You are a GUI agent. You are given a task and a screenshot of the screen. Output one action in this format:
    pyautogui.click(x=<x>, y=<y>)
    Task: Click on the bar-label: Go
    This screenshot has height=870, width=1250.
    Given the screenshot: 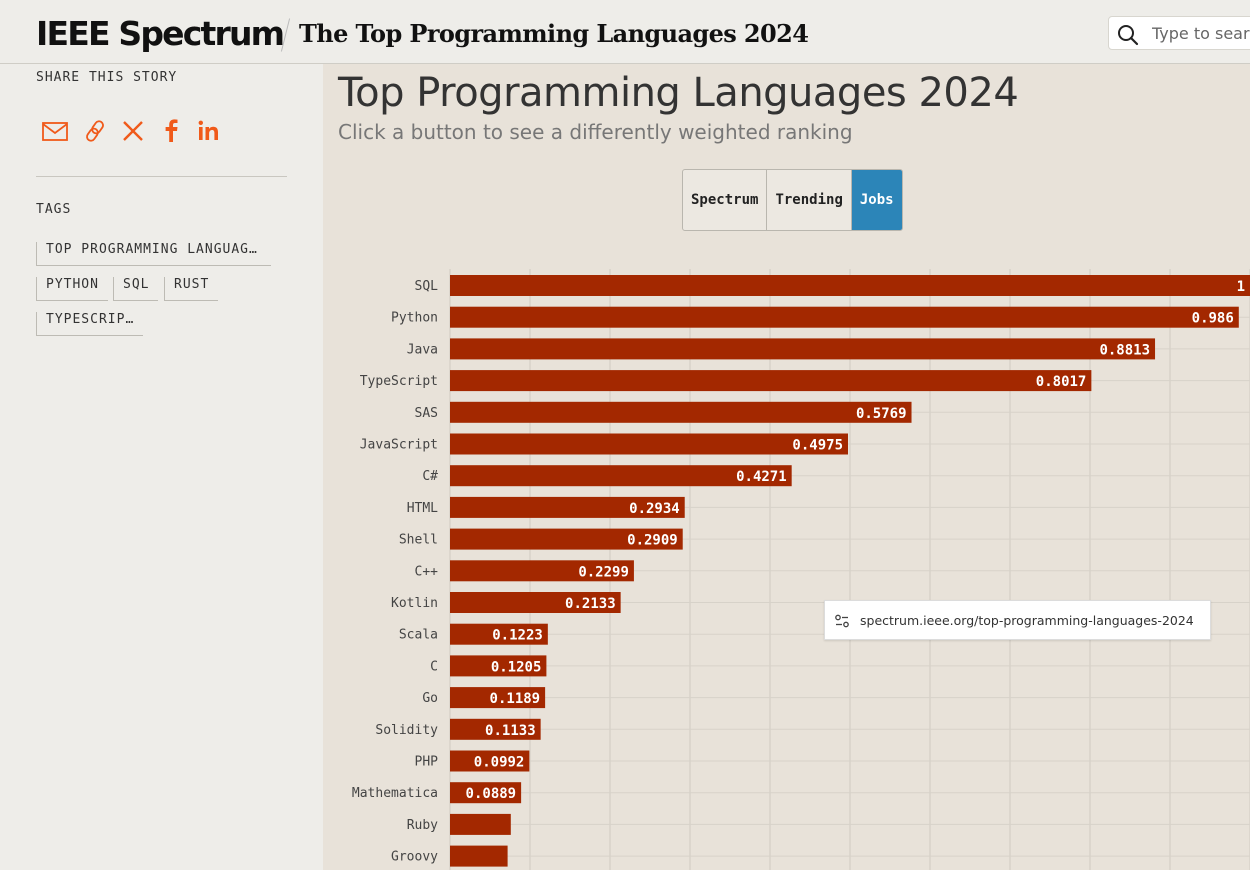 What is the action you would take?
    pyautogui.click(x=430, y=698)
    